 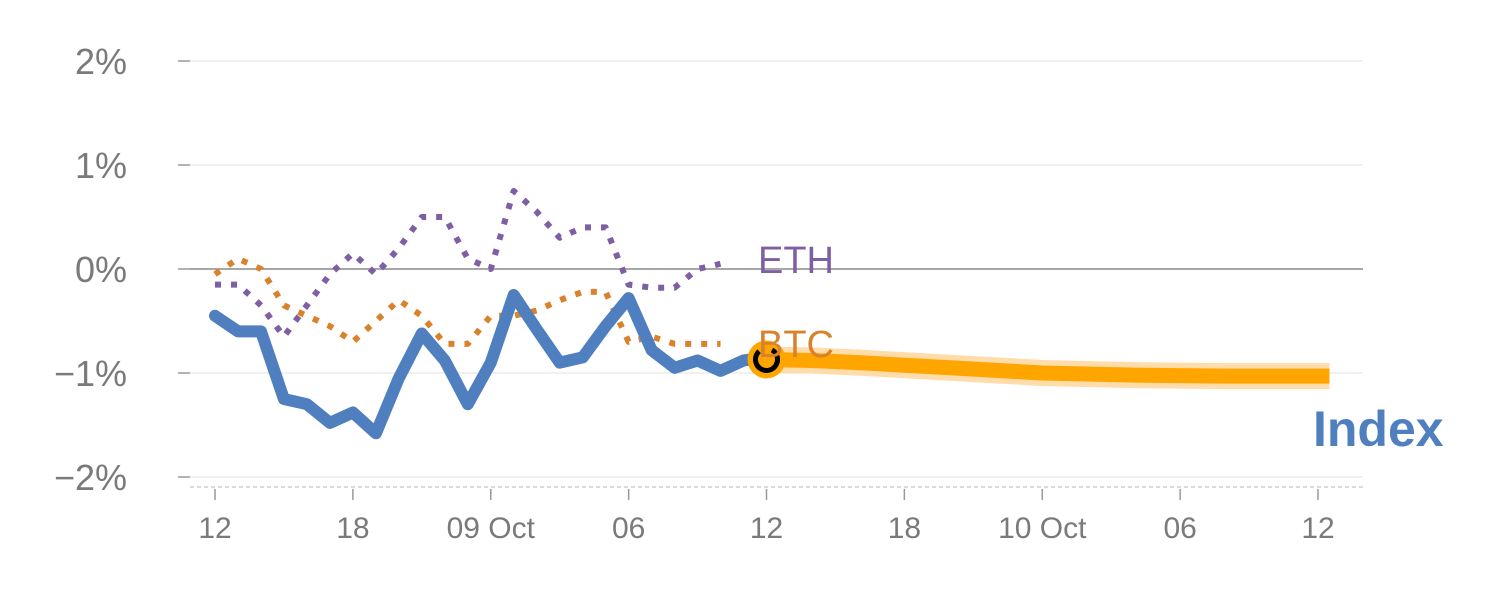 I want to click on series-btc-line, so click(x=467, y=301).